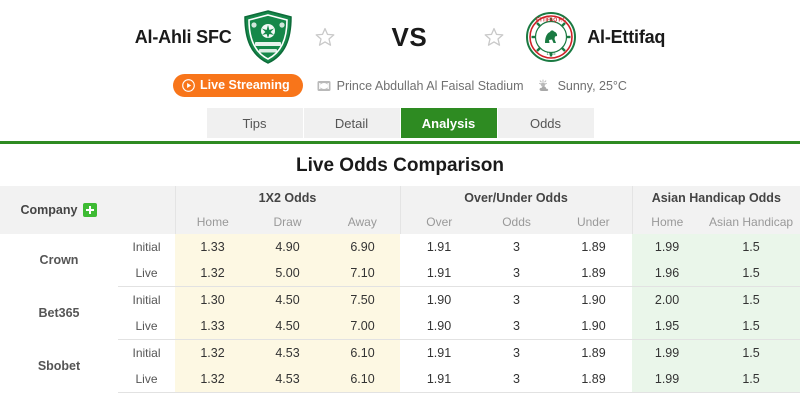 The image size is (800, 400). I want to click on plus-badge-icon, so click(90, 210).